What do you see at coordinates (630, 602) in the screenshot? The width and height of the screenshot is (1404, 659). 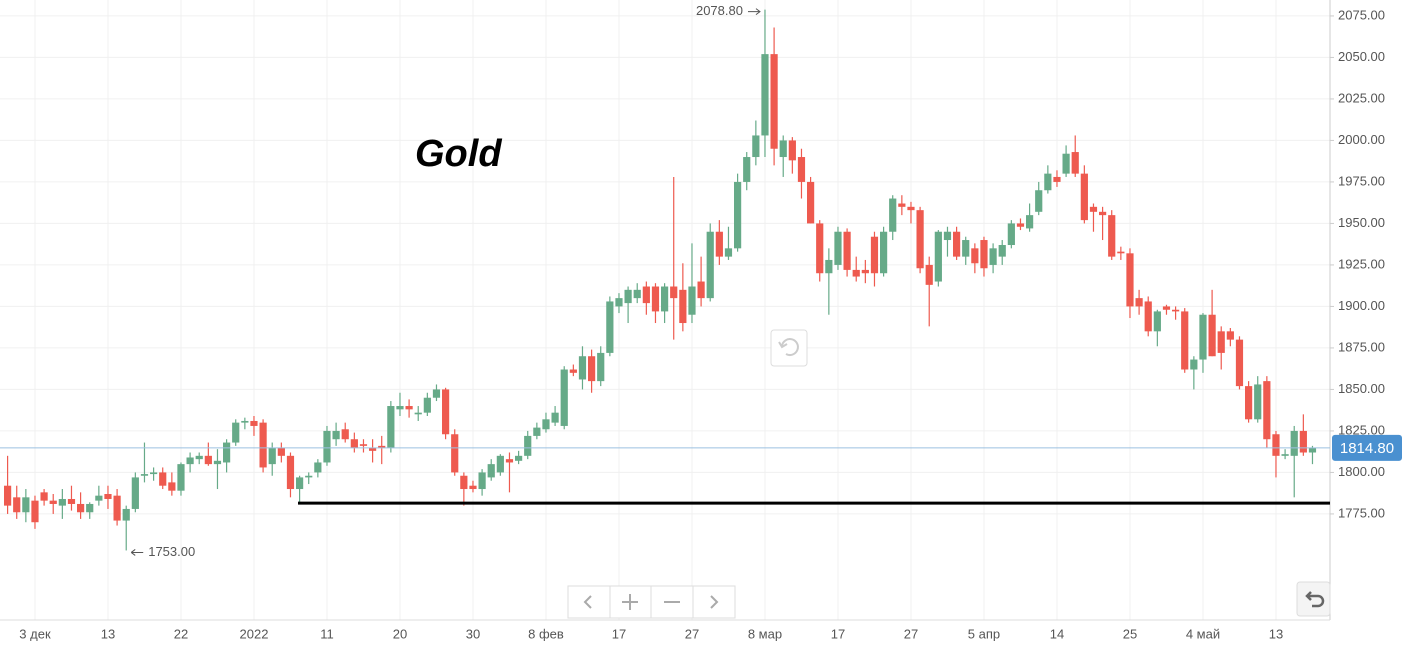 I see `zoom-in-button` at bounding box center [630, 602].